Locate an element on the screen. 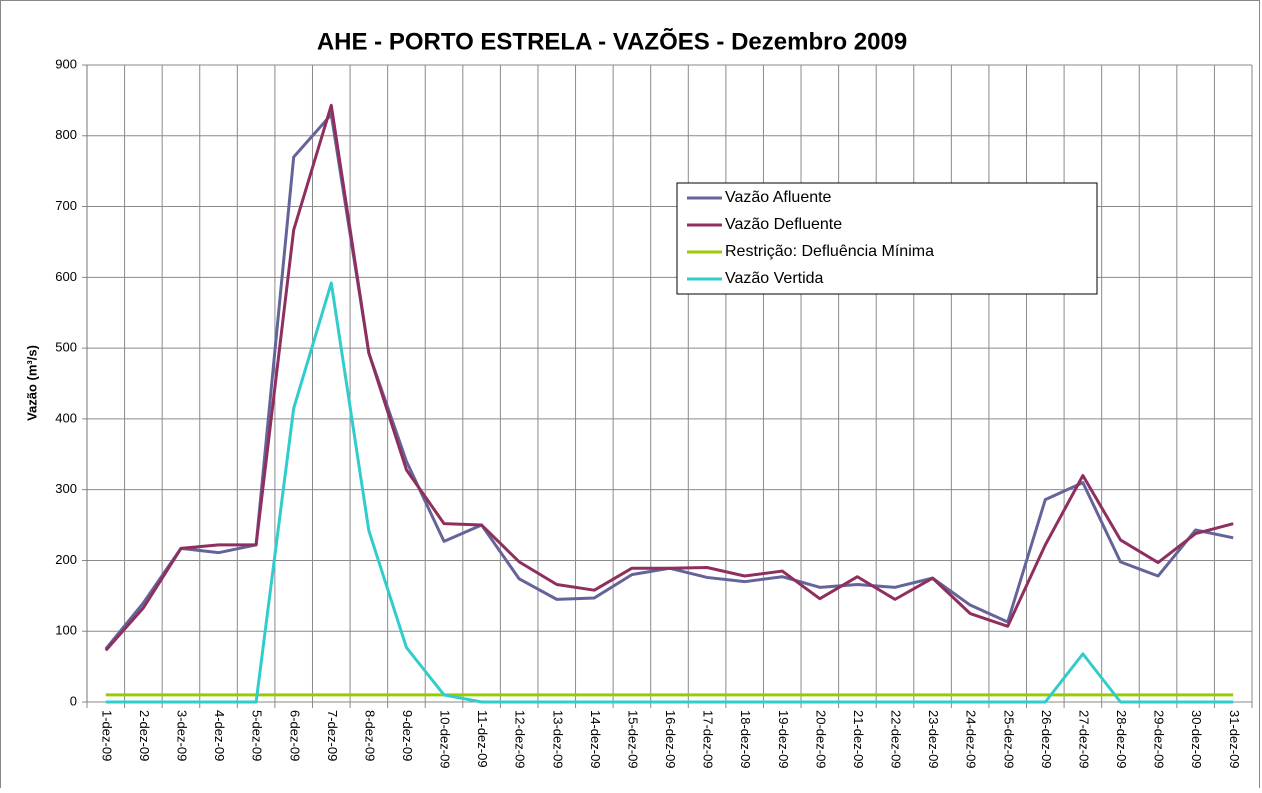 This screenshot has width=1262, height=793. x-tick-label: 7-dez-09 is located at coordinates (332, 735).